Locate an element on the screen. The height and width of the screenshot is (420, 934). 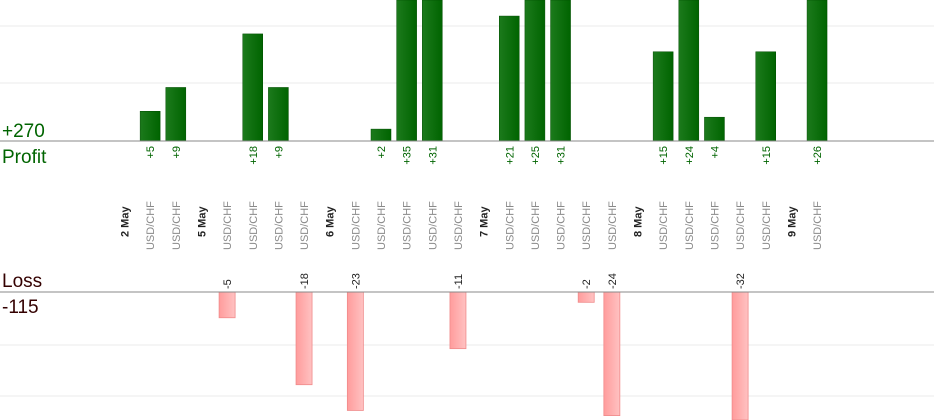
date-label: 8 May is located at coordinates (639, 221).